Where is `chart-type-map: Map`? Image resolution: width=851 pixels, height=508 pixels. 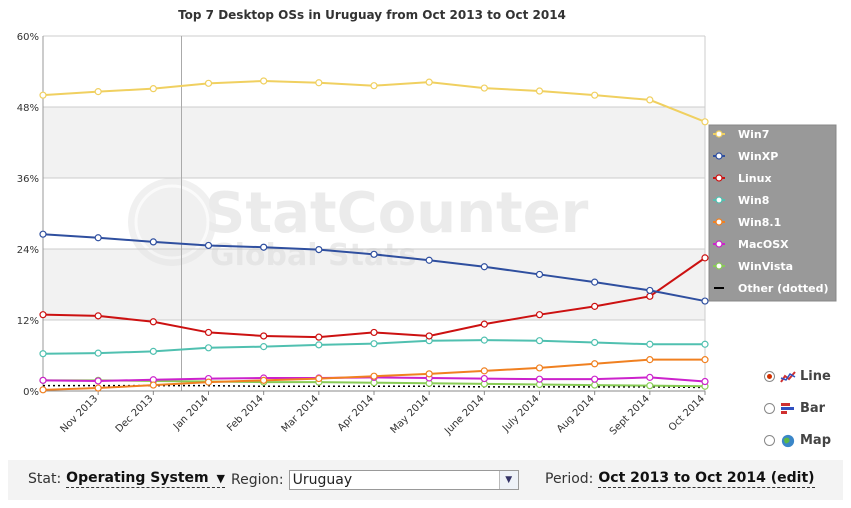
chart-type-map: Map is located at coordinates (797, 440).